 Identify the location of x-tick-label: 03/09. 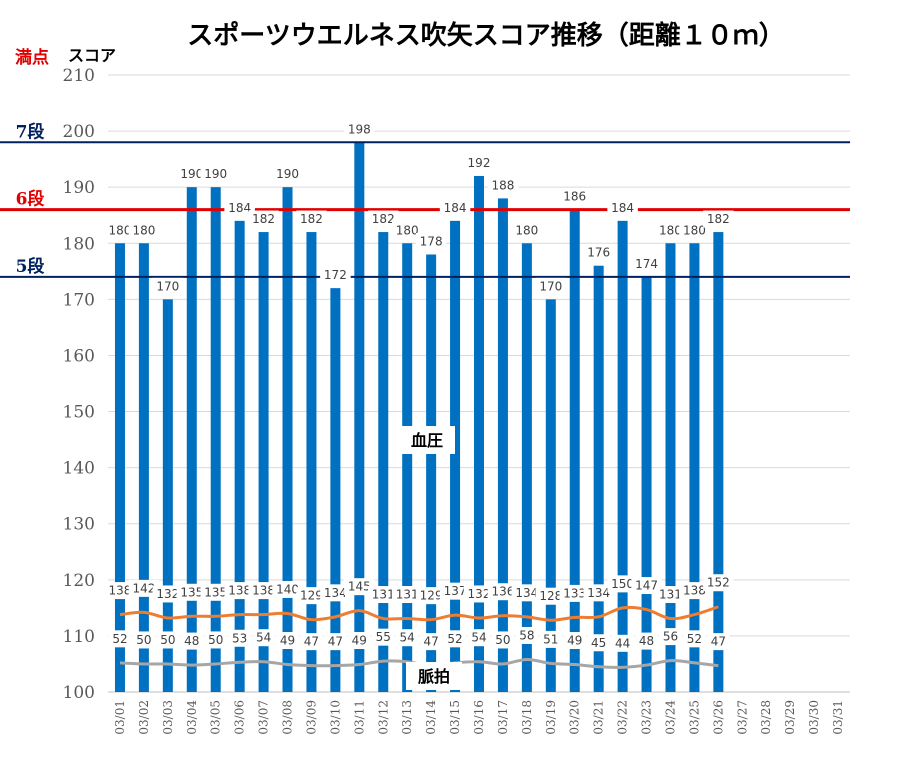
(311, 717).